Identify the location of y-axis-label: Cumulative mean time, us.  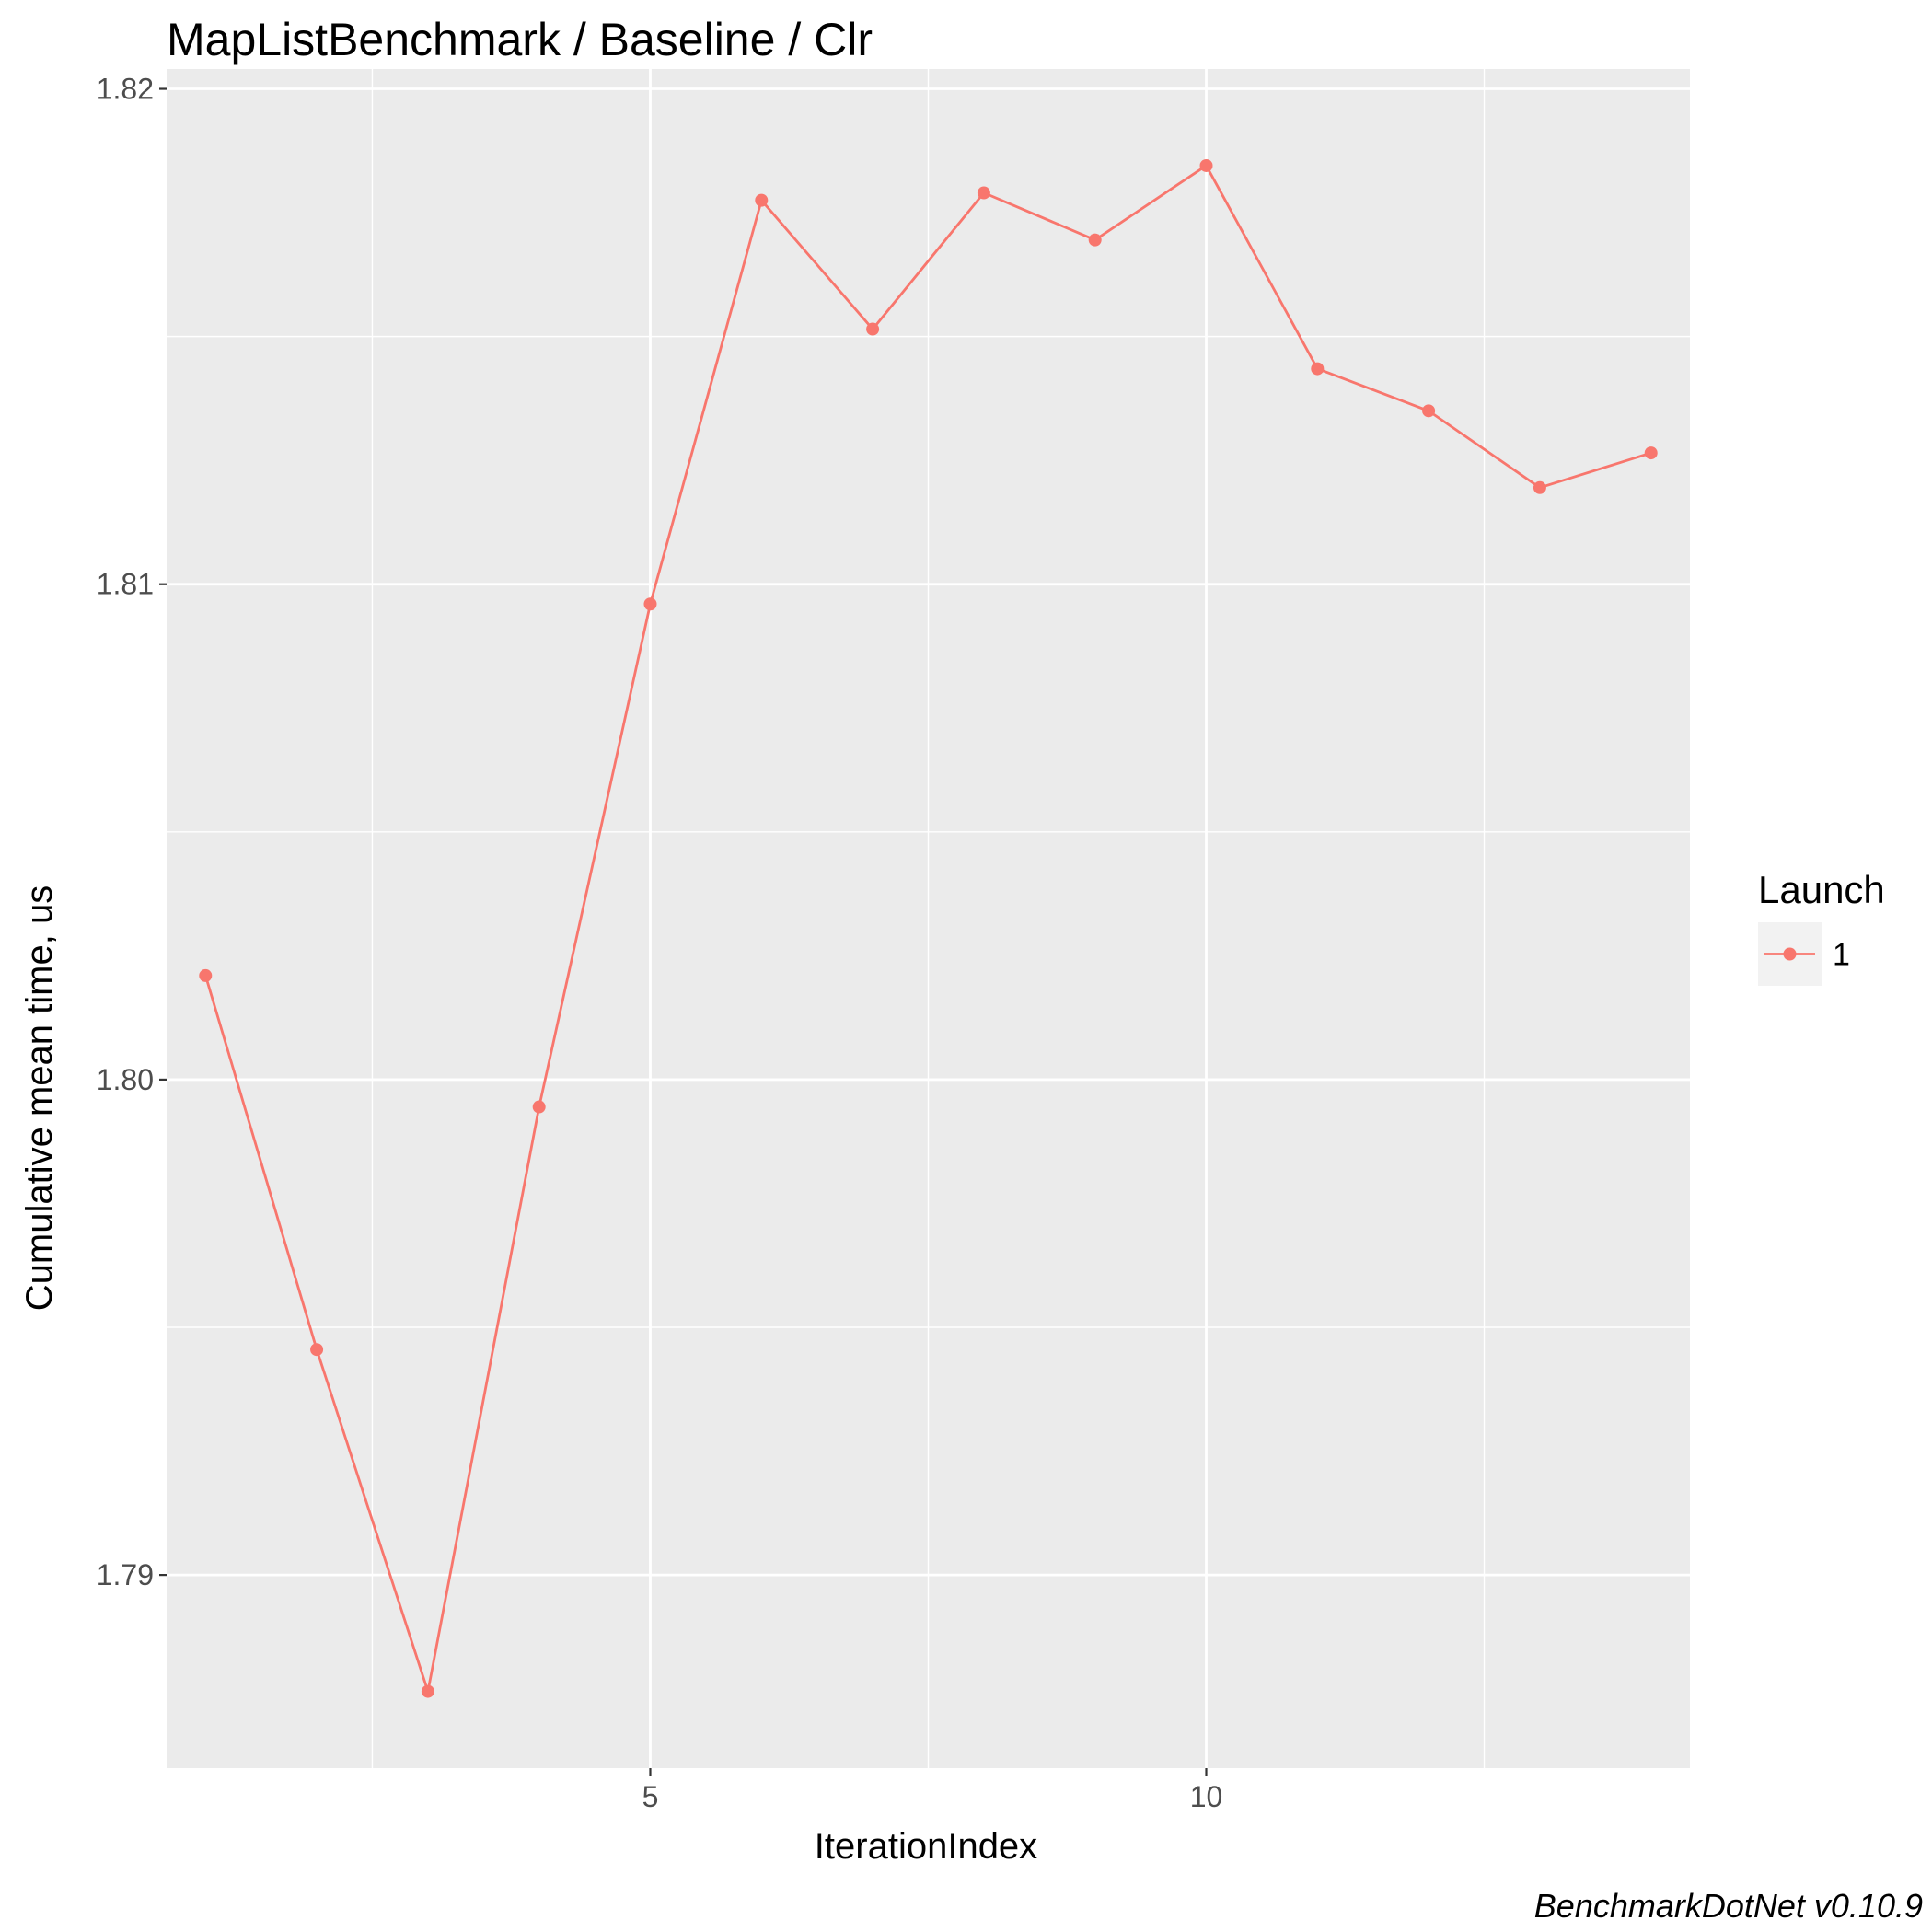
(40, 1098).